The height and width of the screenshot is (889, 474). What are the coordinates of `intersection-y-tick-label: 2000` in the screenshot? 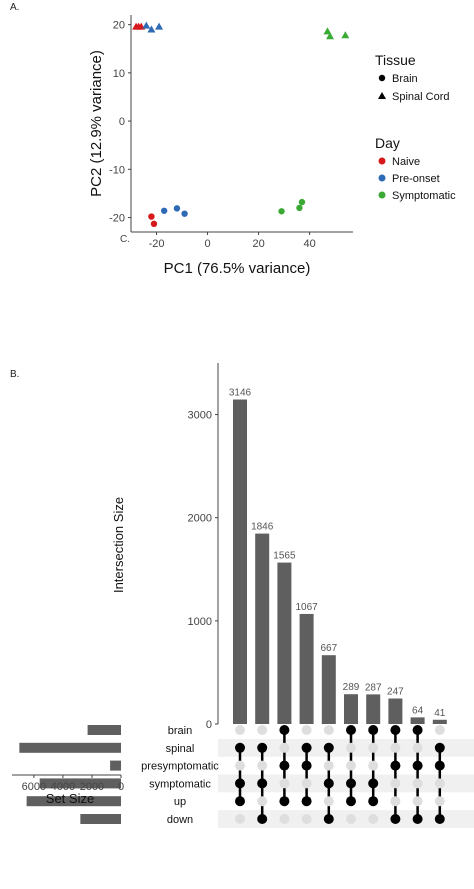 It's located at (200, 519).